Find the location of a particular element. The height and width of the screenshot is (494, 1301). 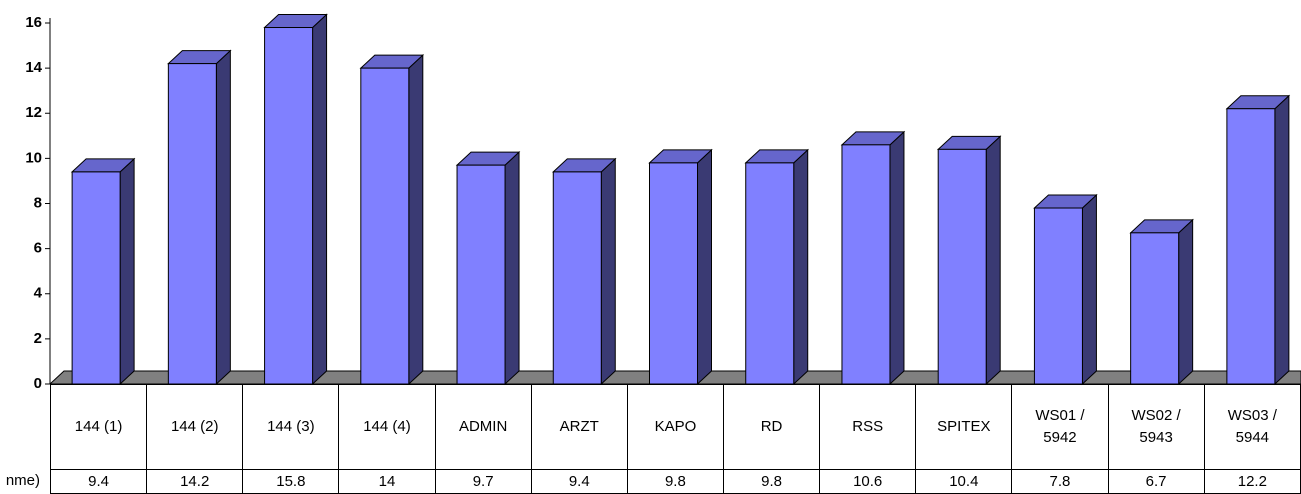

category-label: 144 (2) is located at coordinates (194, 426).